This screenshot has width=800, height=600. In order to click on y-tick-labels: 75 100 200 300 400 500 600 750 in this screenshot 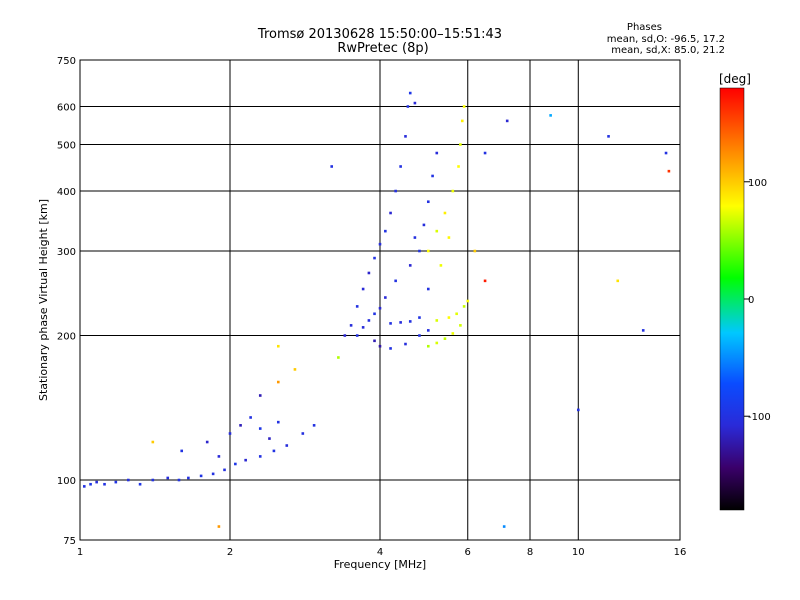, I will do `click(66, 301)`.